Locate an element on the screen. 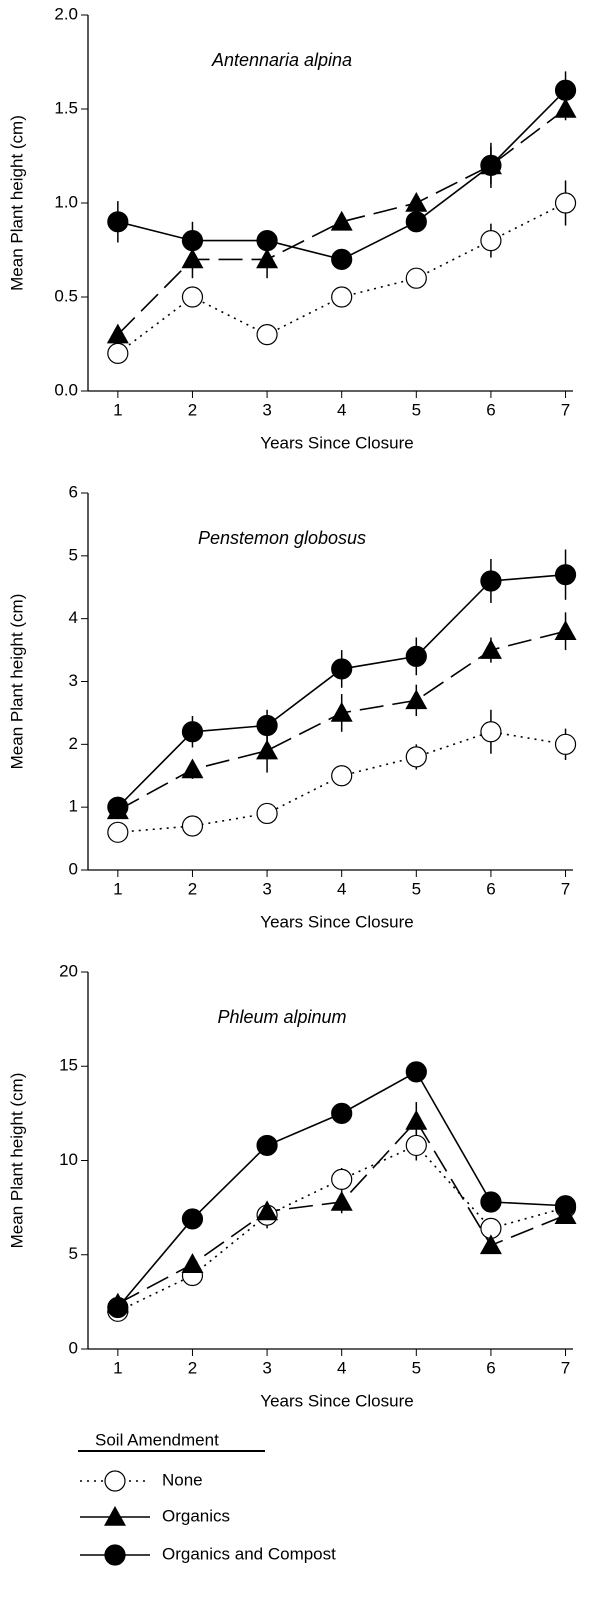 The image size is (591, 1610). y-tick-label: 2 is located at coordinates (73, 743).